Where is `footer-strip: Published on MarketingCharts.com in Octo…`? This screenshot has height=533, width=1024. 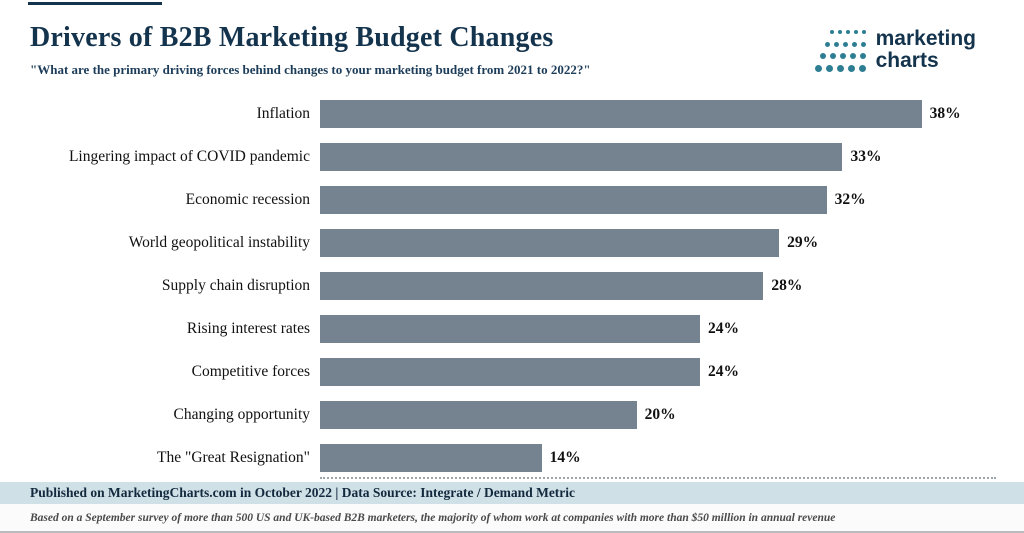
footer-strip: Published on MarketingCharts.com in Octo… is located at coordinates (512, 493).